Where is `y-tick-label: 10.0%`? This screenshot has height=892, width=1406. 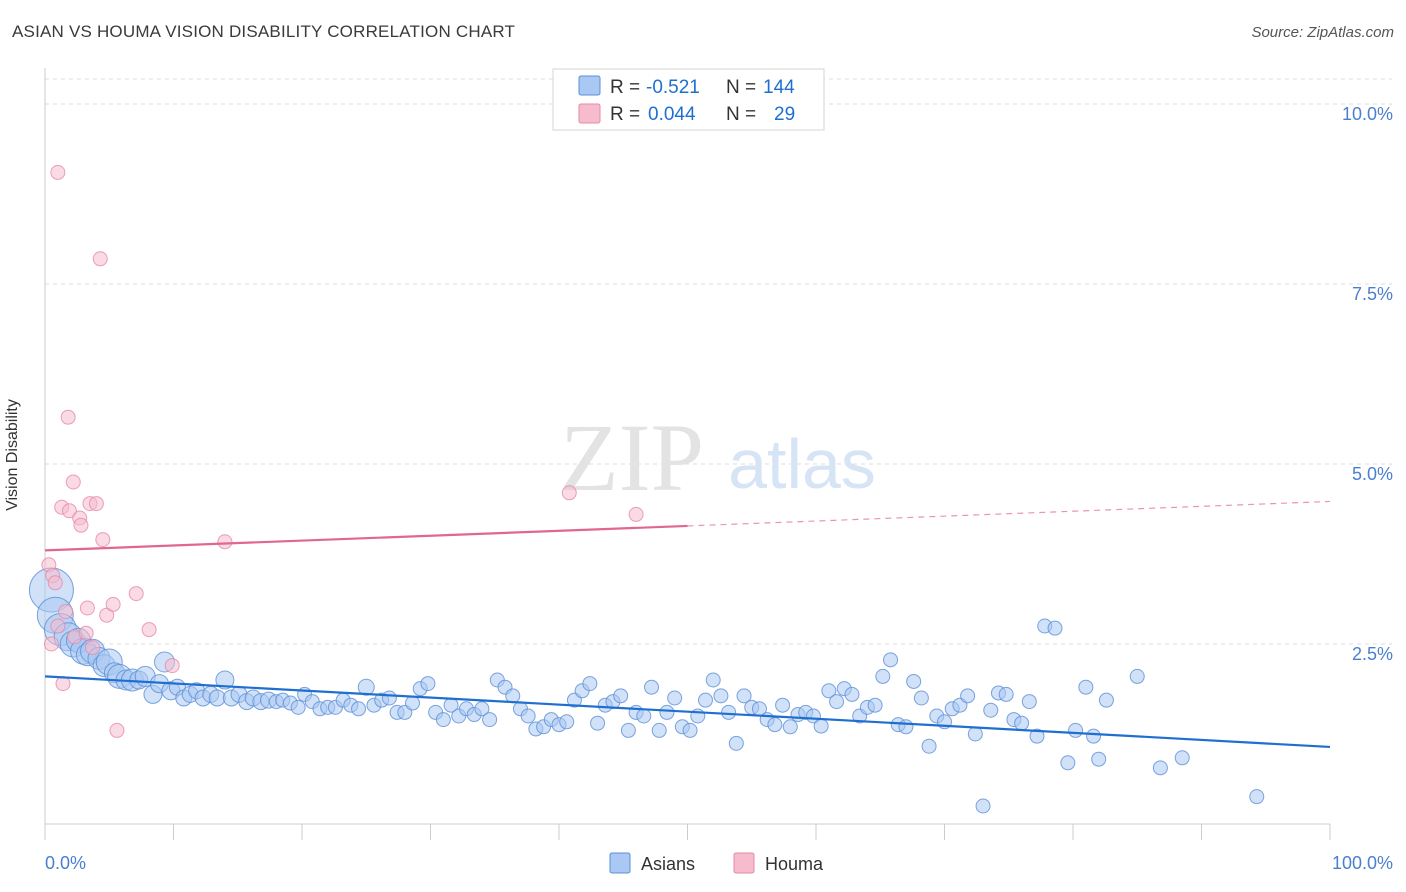 y-tick-label: 10.0% is located at coordinates (1367, 114).